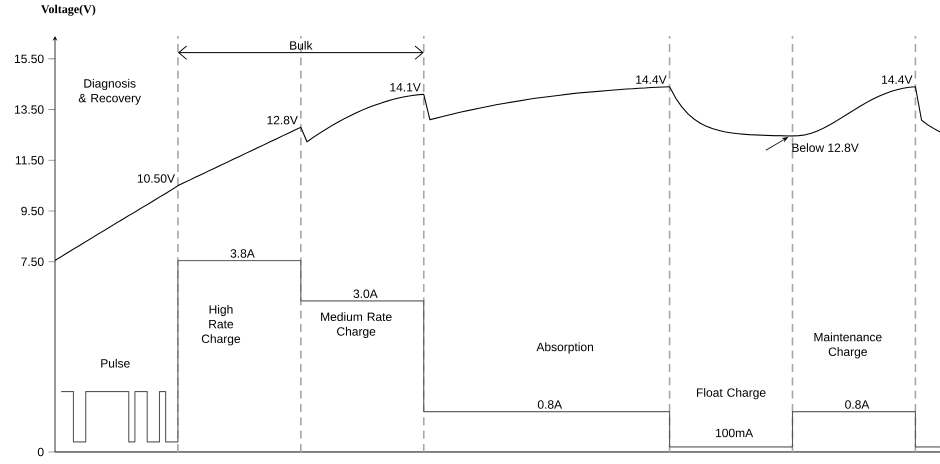  What do you see at coordinates (41, 452) in the screenshot?
I see `y-tick-label: 0` at bounding box center [41, 452].